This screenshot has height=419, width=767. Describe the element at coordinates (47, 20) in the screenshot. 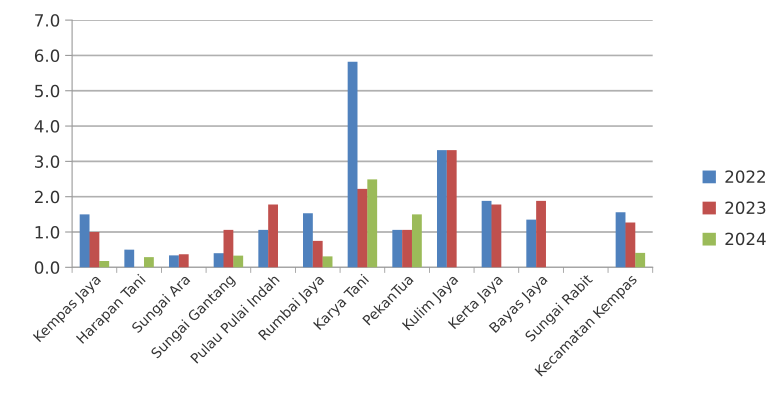

I see `y-tick-label: 7.0` at that location.